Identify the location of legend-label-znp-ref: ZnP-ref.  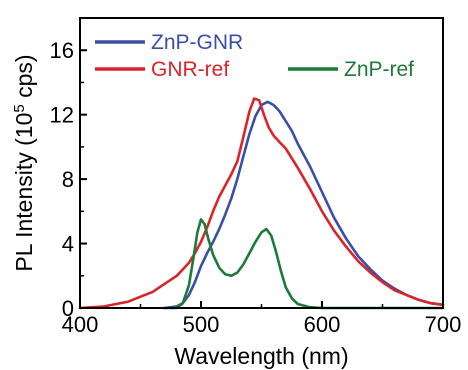
(379, 69).